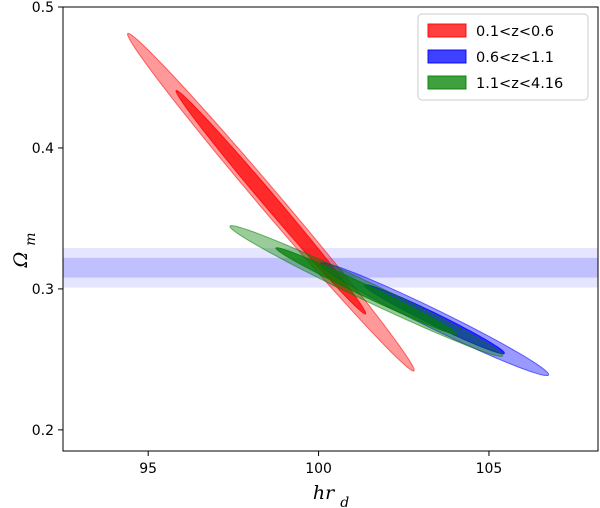  Describe the element at coordinates (489, 469) in the screenshot. I see `x-tick-label: 105` at that location.